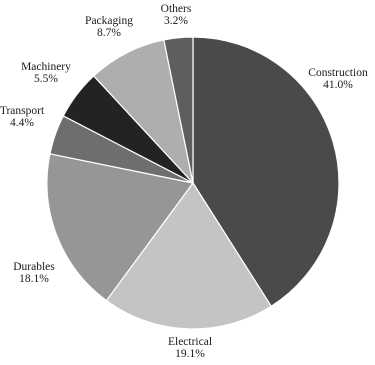  I want to click on slice-value-electrical: 19.1%, so click(190, 354).